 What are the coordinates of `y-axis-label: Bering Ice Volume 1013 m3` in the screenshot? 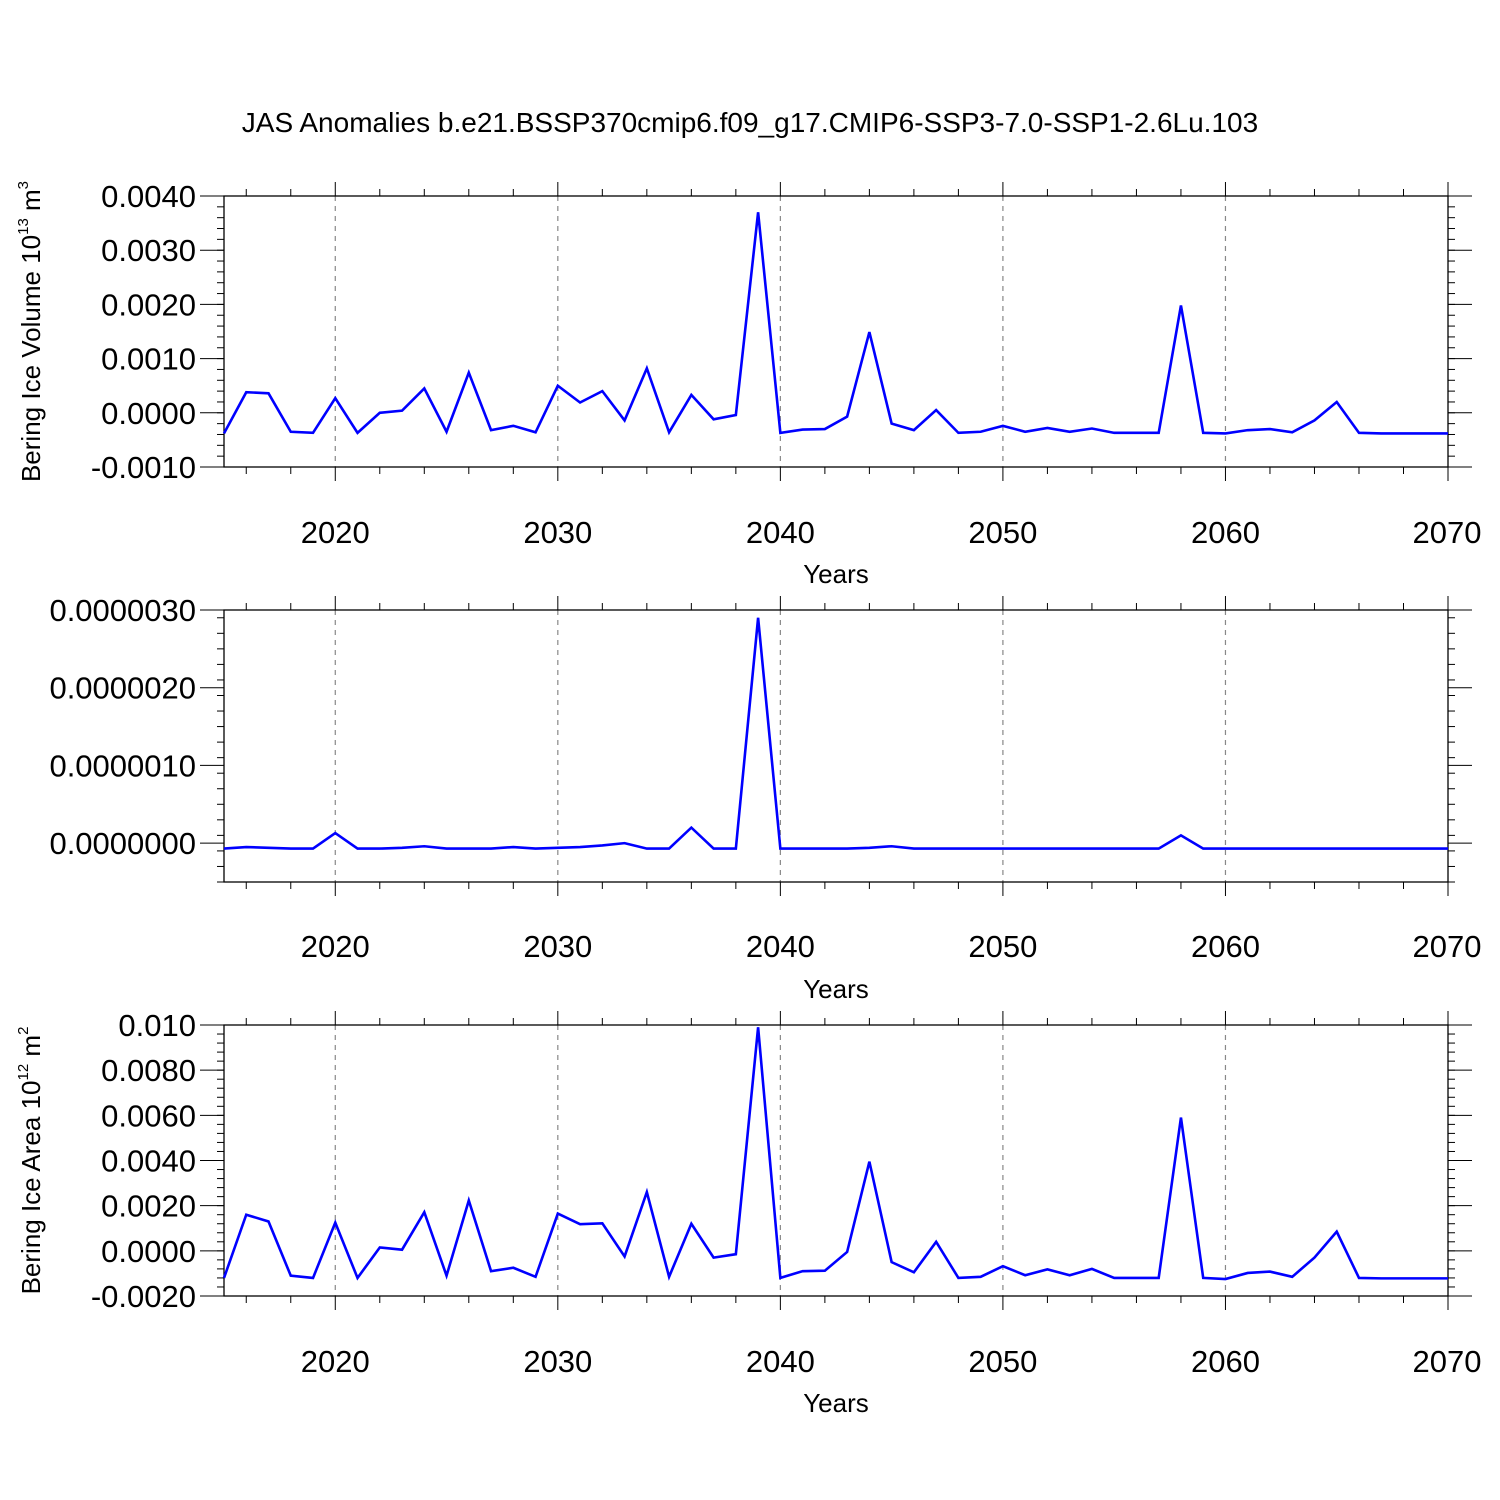 It's located at (30, 331).